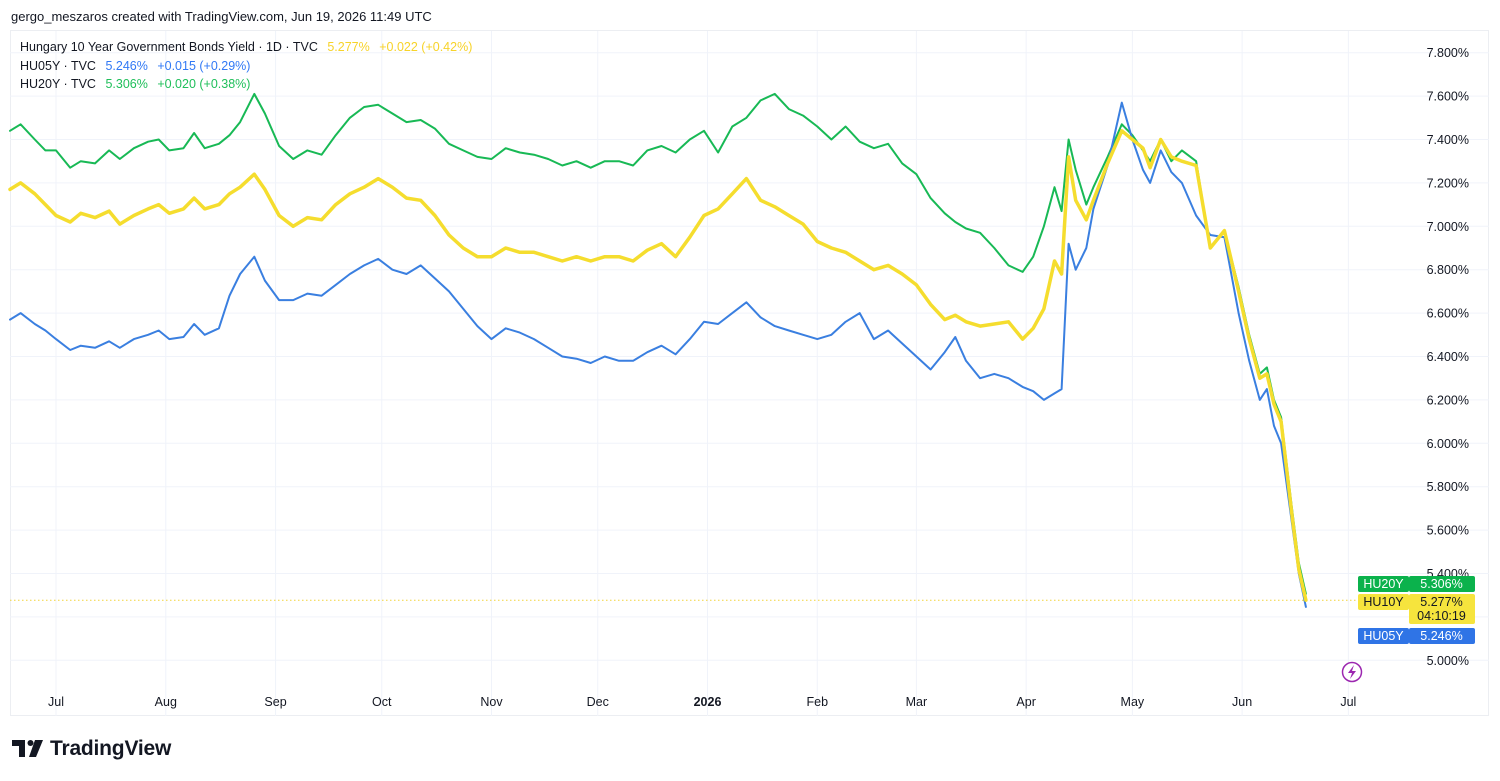  What do you see at coordinates (1448, 400) in the screenshot?
I see `y-tick-label: 6.200%` at bounding box center [1448, 400].